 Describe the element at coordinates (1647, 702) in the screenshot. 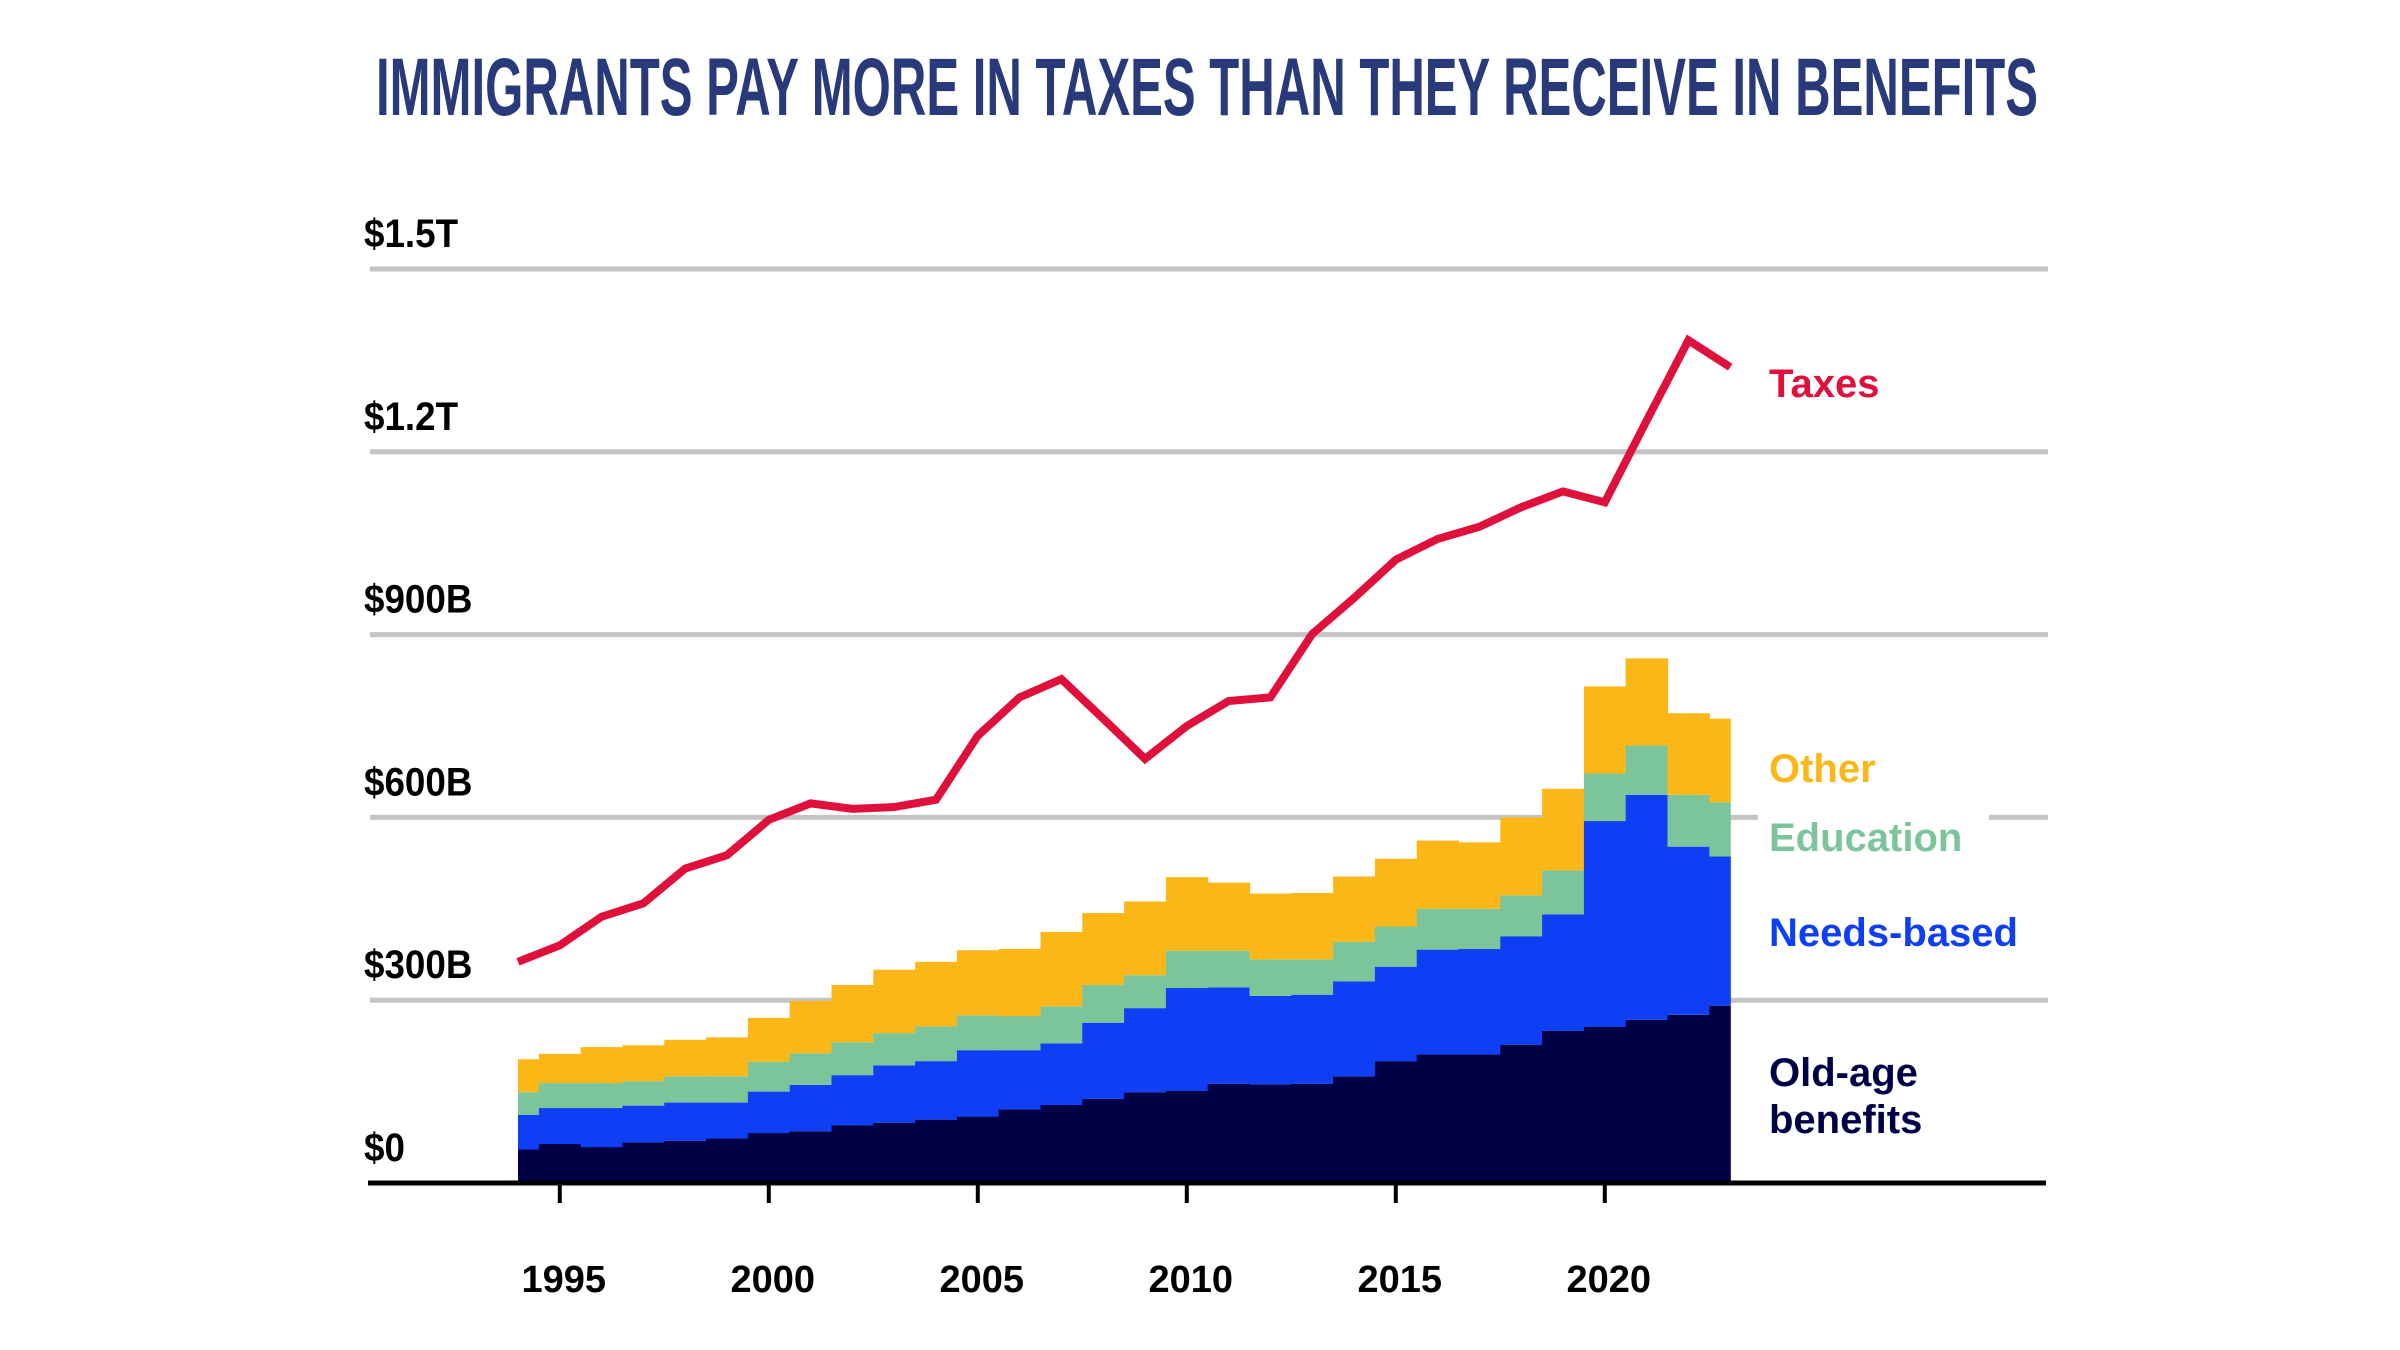

I see `bar-segment-other-2021` at that location.